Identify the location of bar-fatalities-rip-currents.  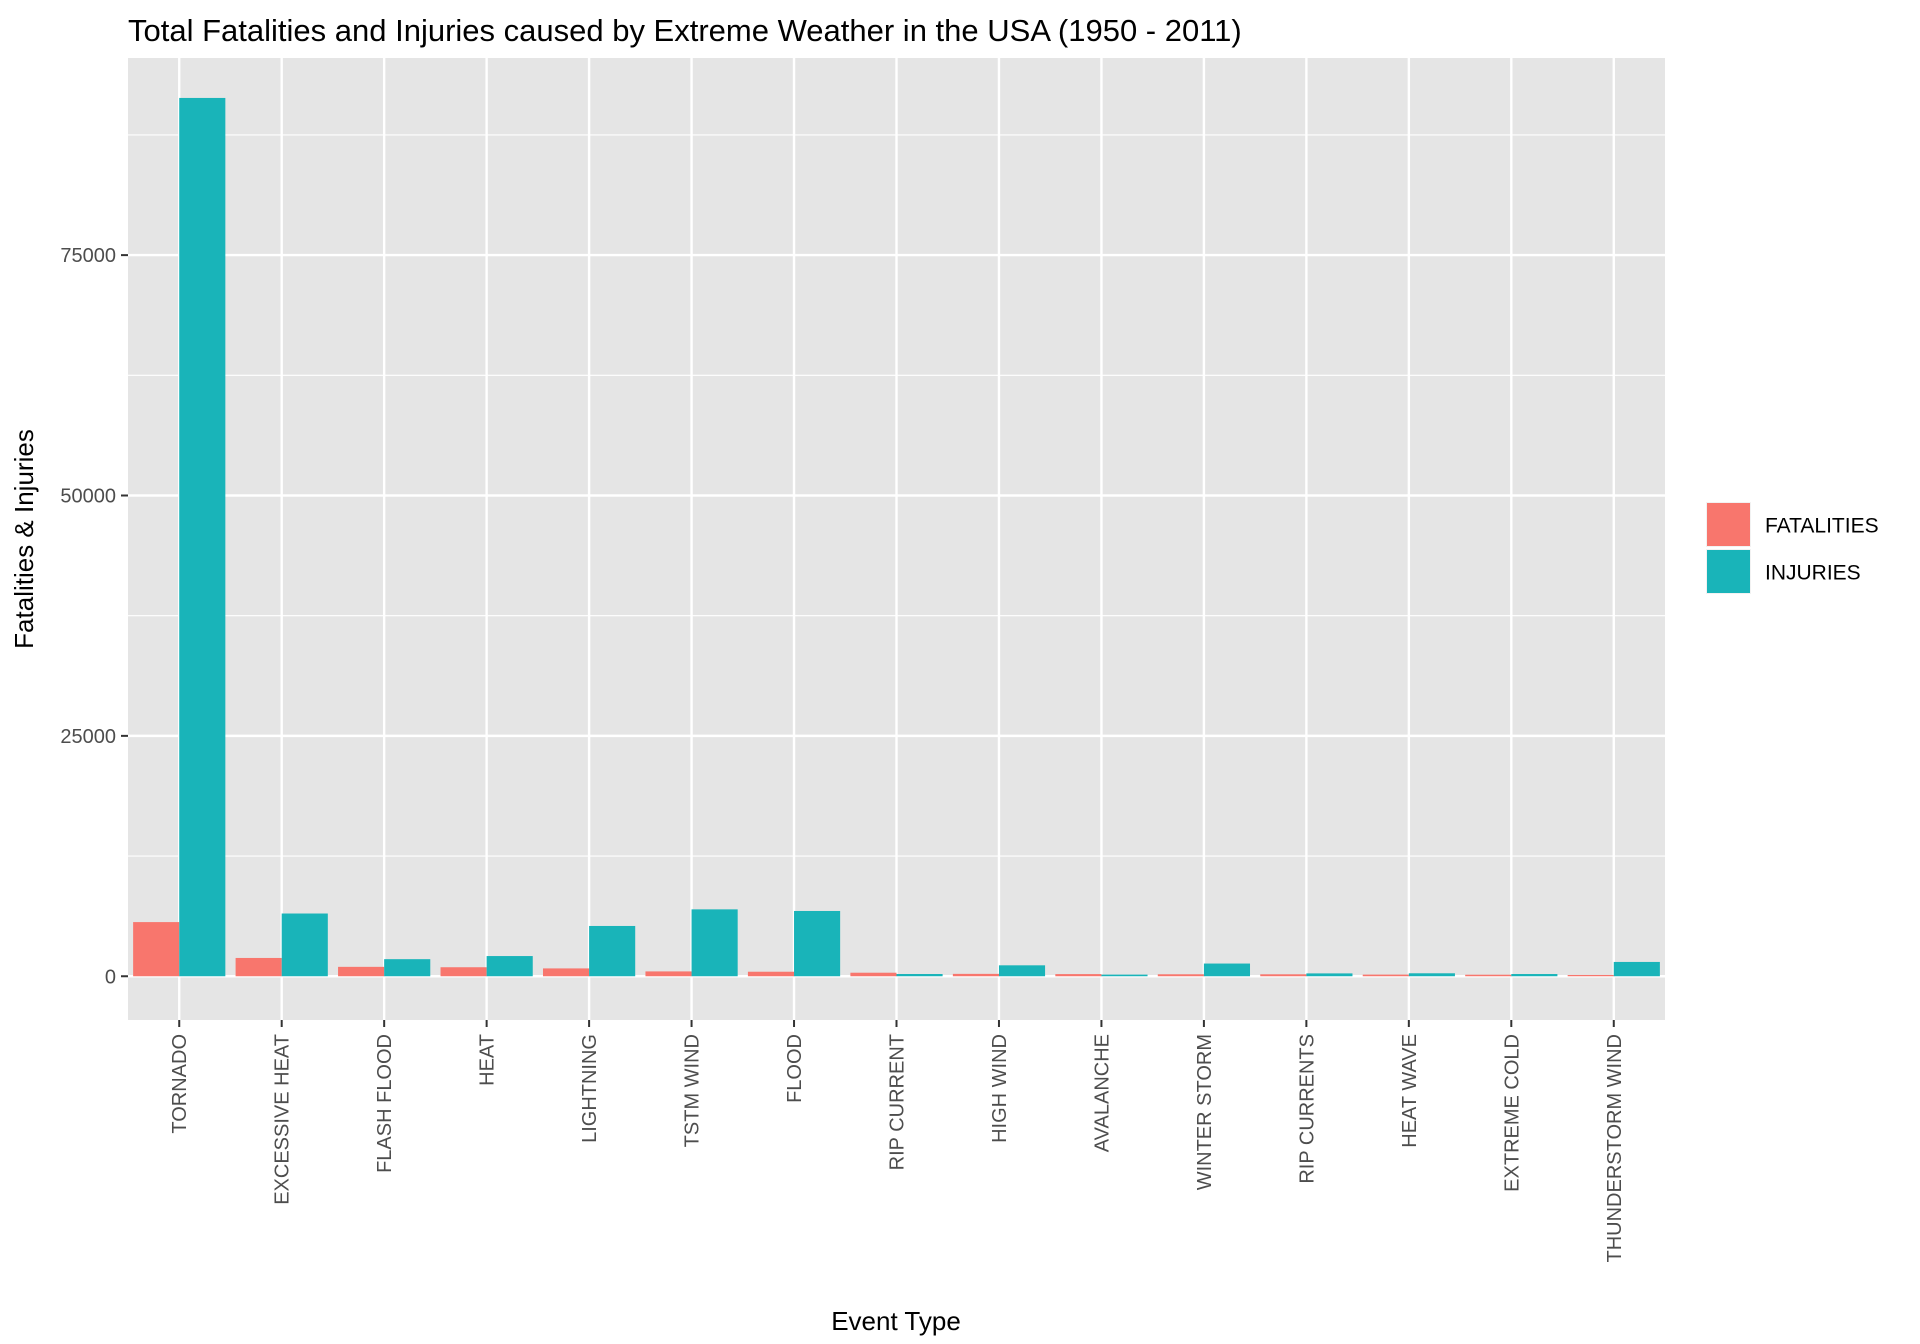
(1283, 975).